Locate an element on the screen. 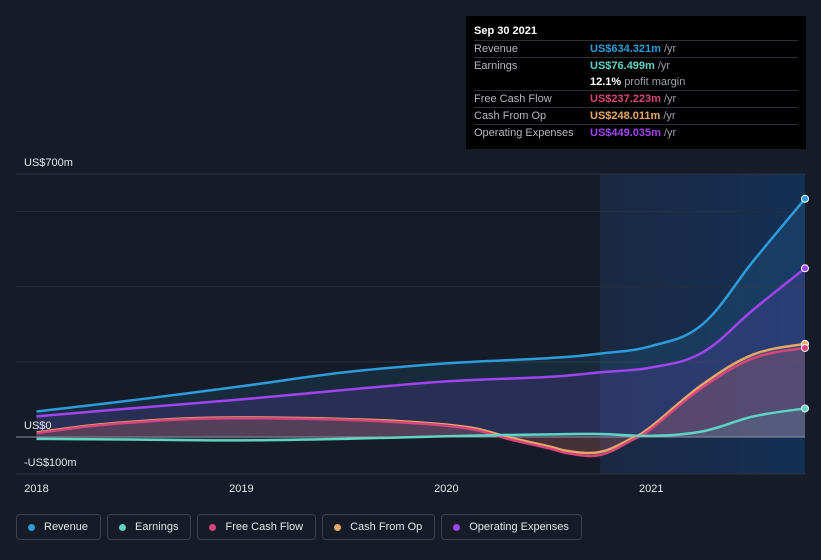  y-tick-zero: US$0 is located at coordinates (38, 426).